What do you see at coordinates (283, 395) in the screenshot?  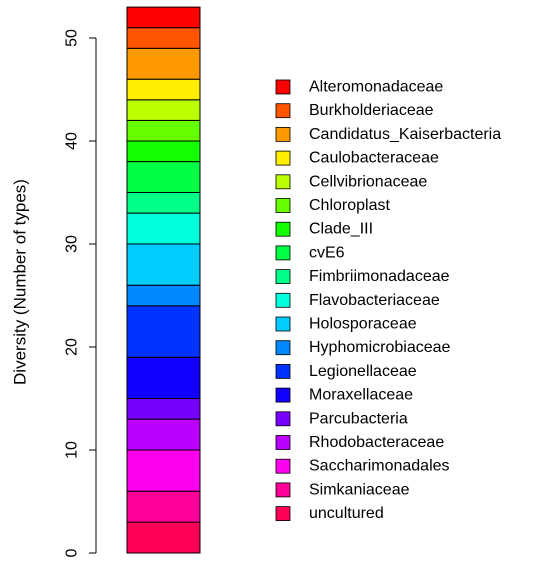 I see `legend-swatch-moraxellaceae` at bounding box center [283, 395].